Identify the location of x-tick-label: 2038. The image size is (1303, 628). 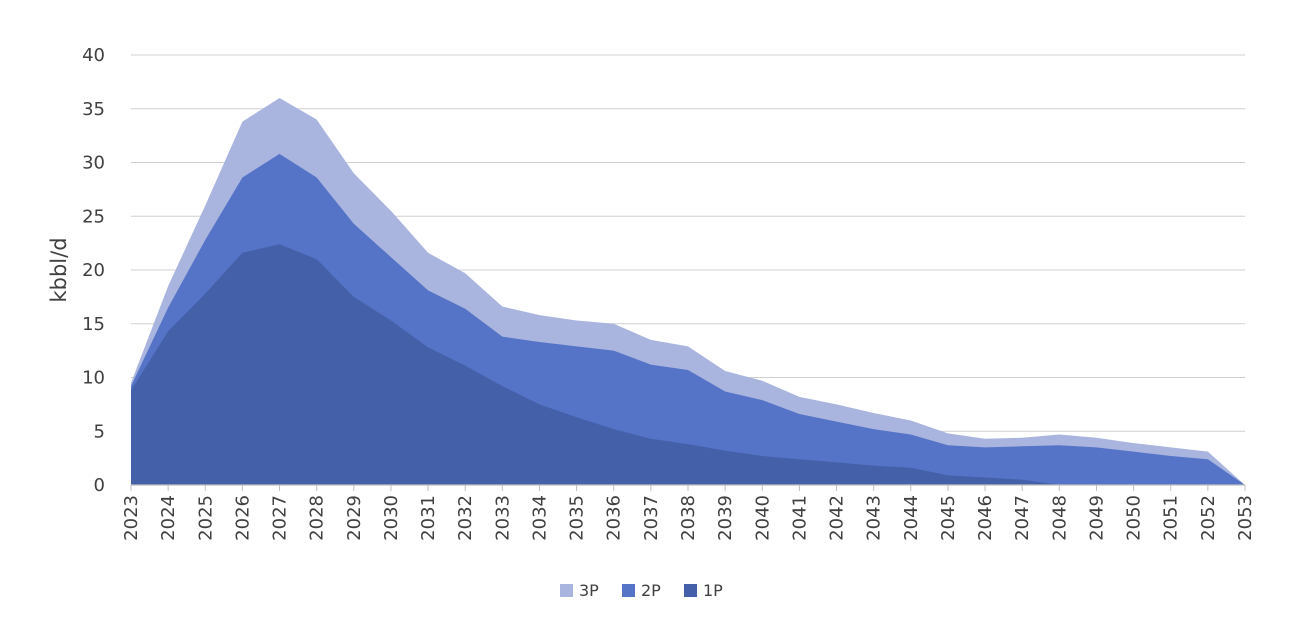
(688, 518).